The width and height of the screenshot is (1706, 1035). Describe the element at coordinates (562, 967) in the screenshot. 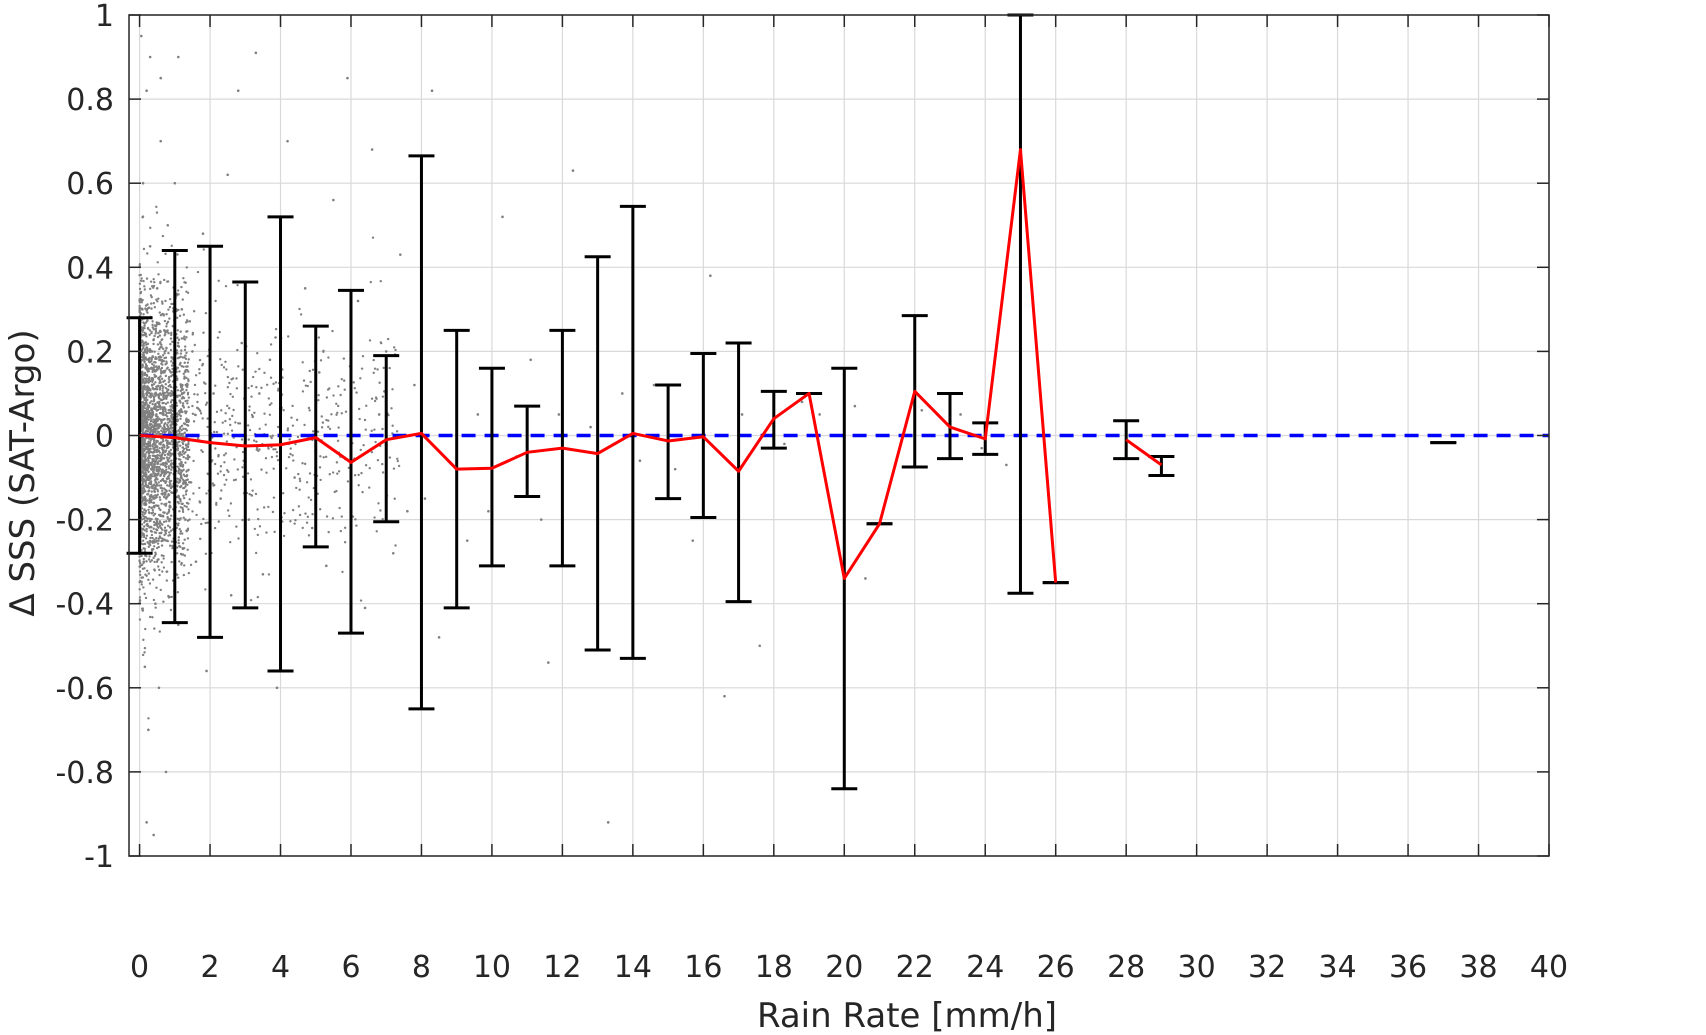

I see `x-tick-label: 12` at that location.